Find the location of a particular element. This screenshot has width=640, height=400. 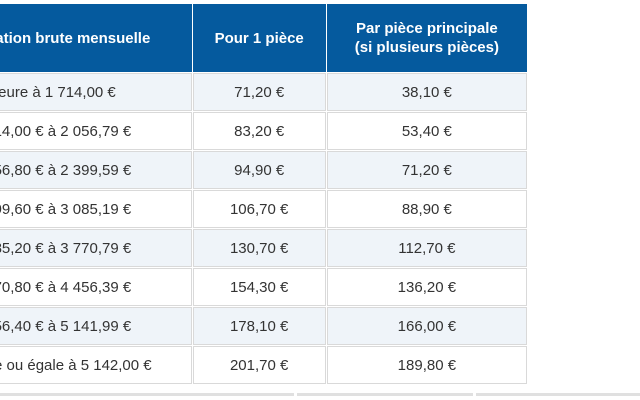

bracket-cell: De 2 056,80 € à 2 399,59 € is located at coordinates (96, 170).